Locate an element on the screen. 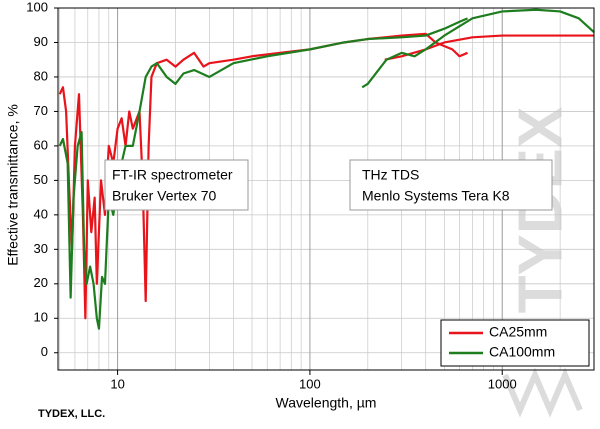  annotation: THz TDS is located at coordinates (390, 175).